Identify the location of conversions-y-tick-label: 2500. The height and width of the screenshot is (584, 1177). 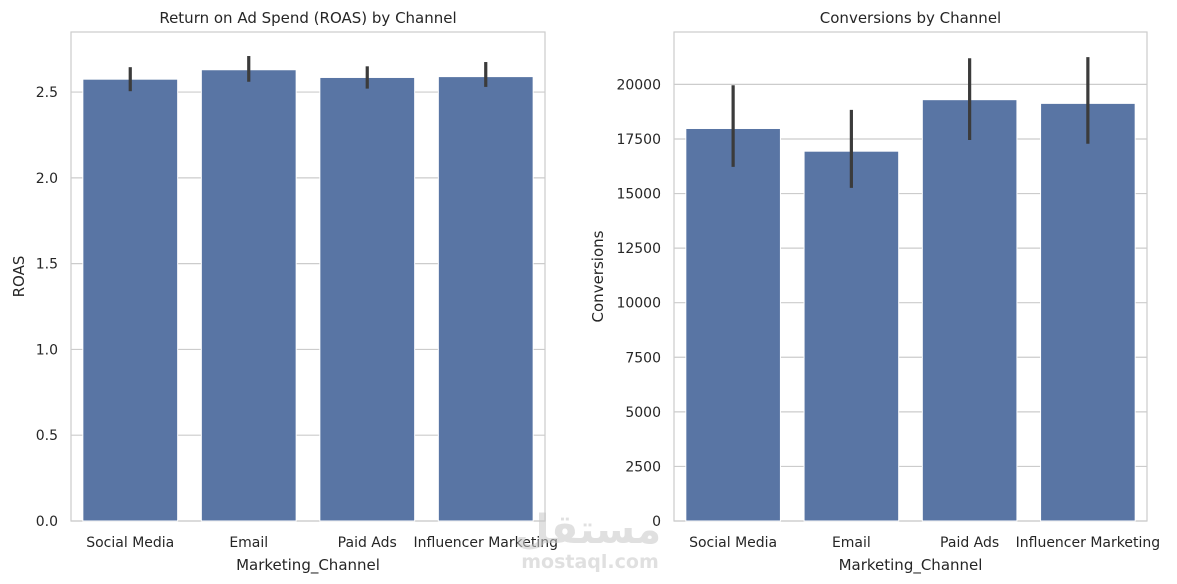
(643, 467).